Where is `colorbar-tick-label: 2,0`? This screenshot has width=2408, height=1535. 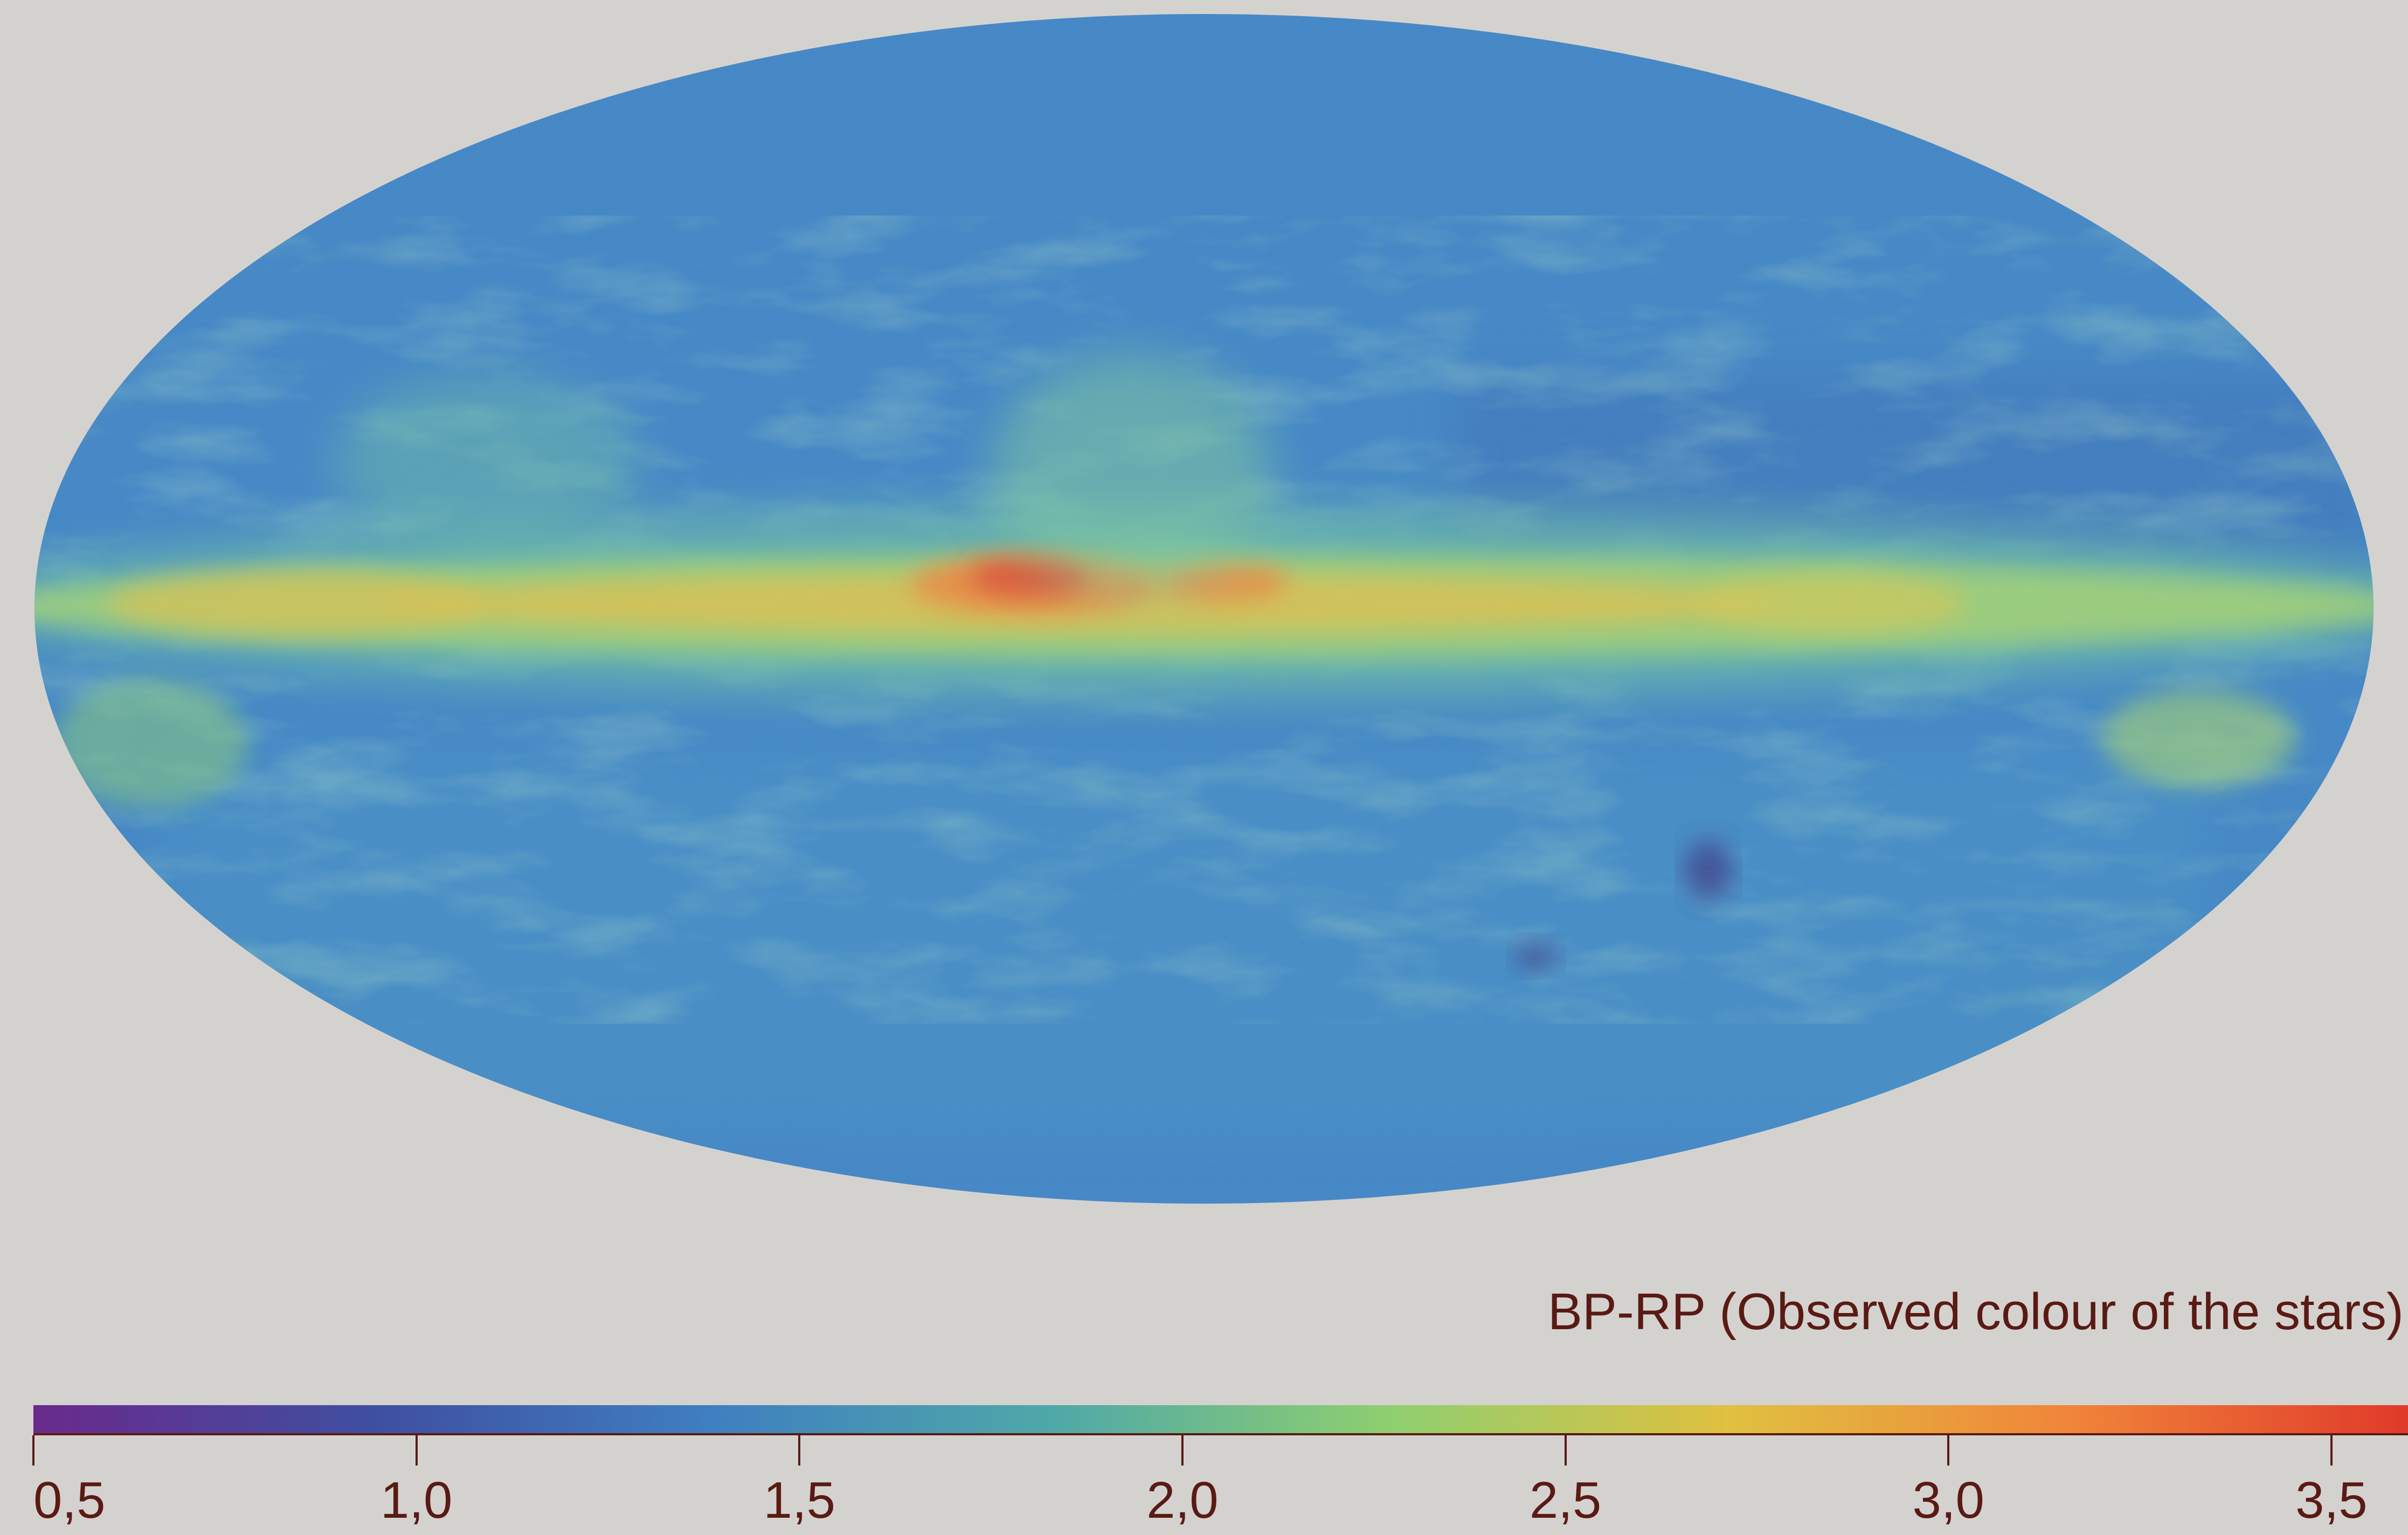
colorbar-tick-label: 2,0 is located at coordinates (1182, 1500).